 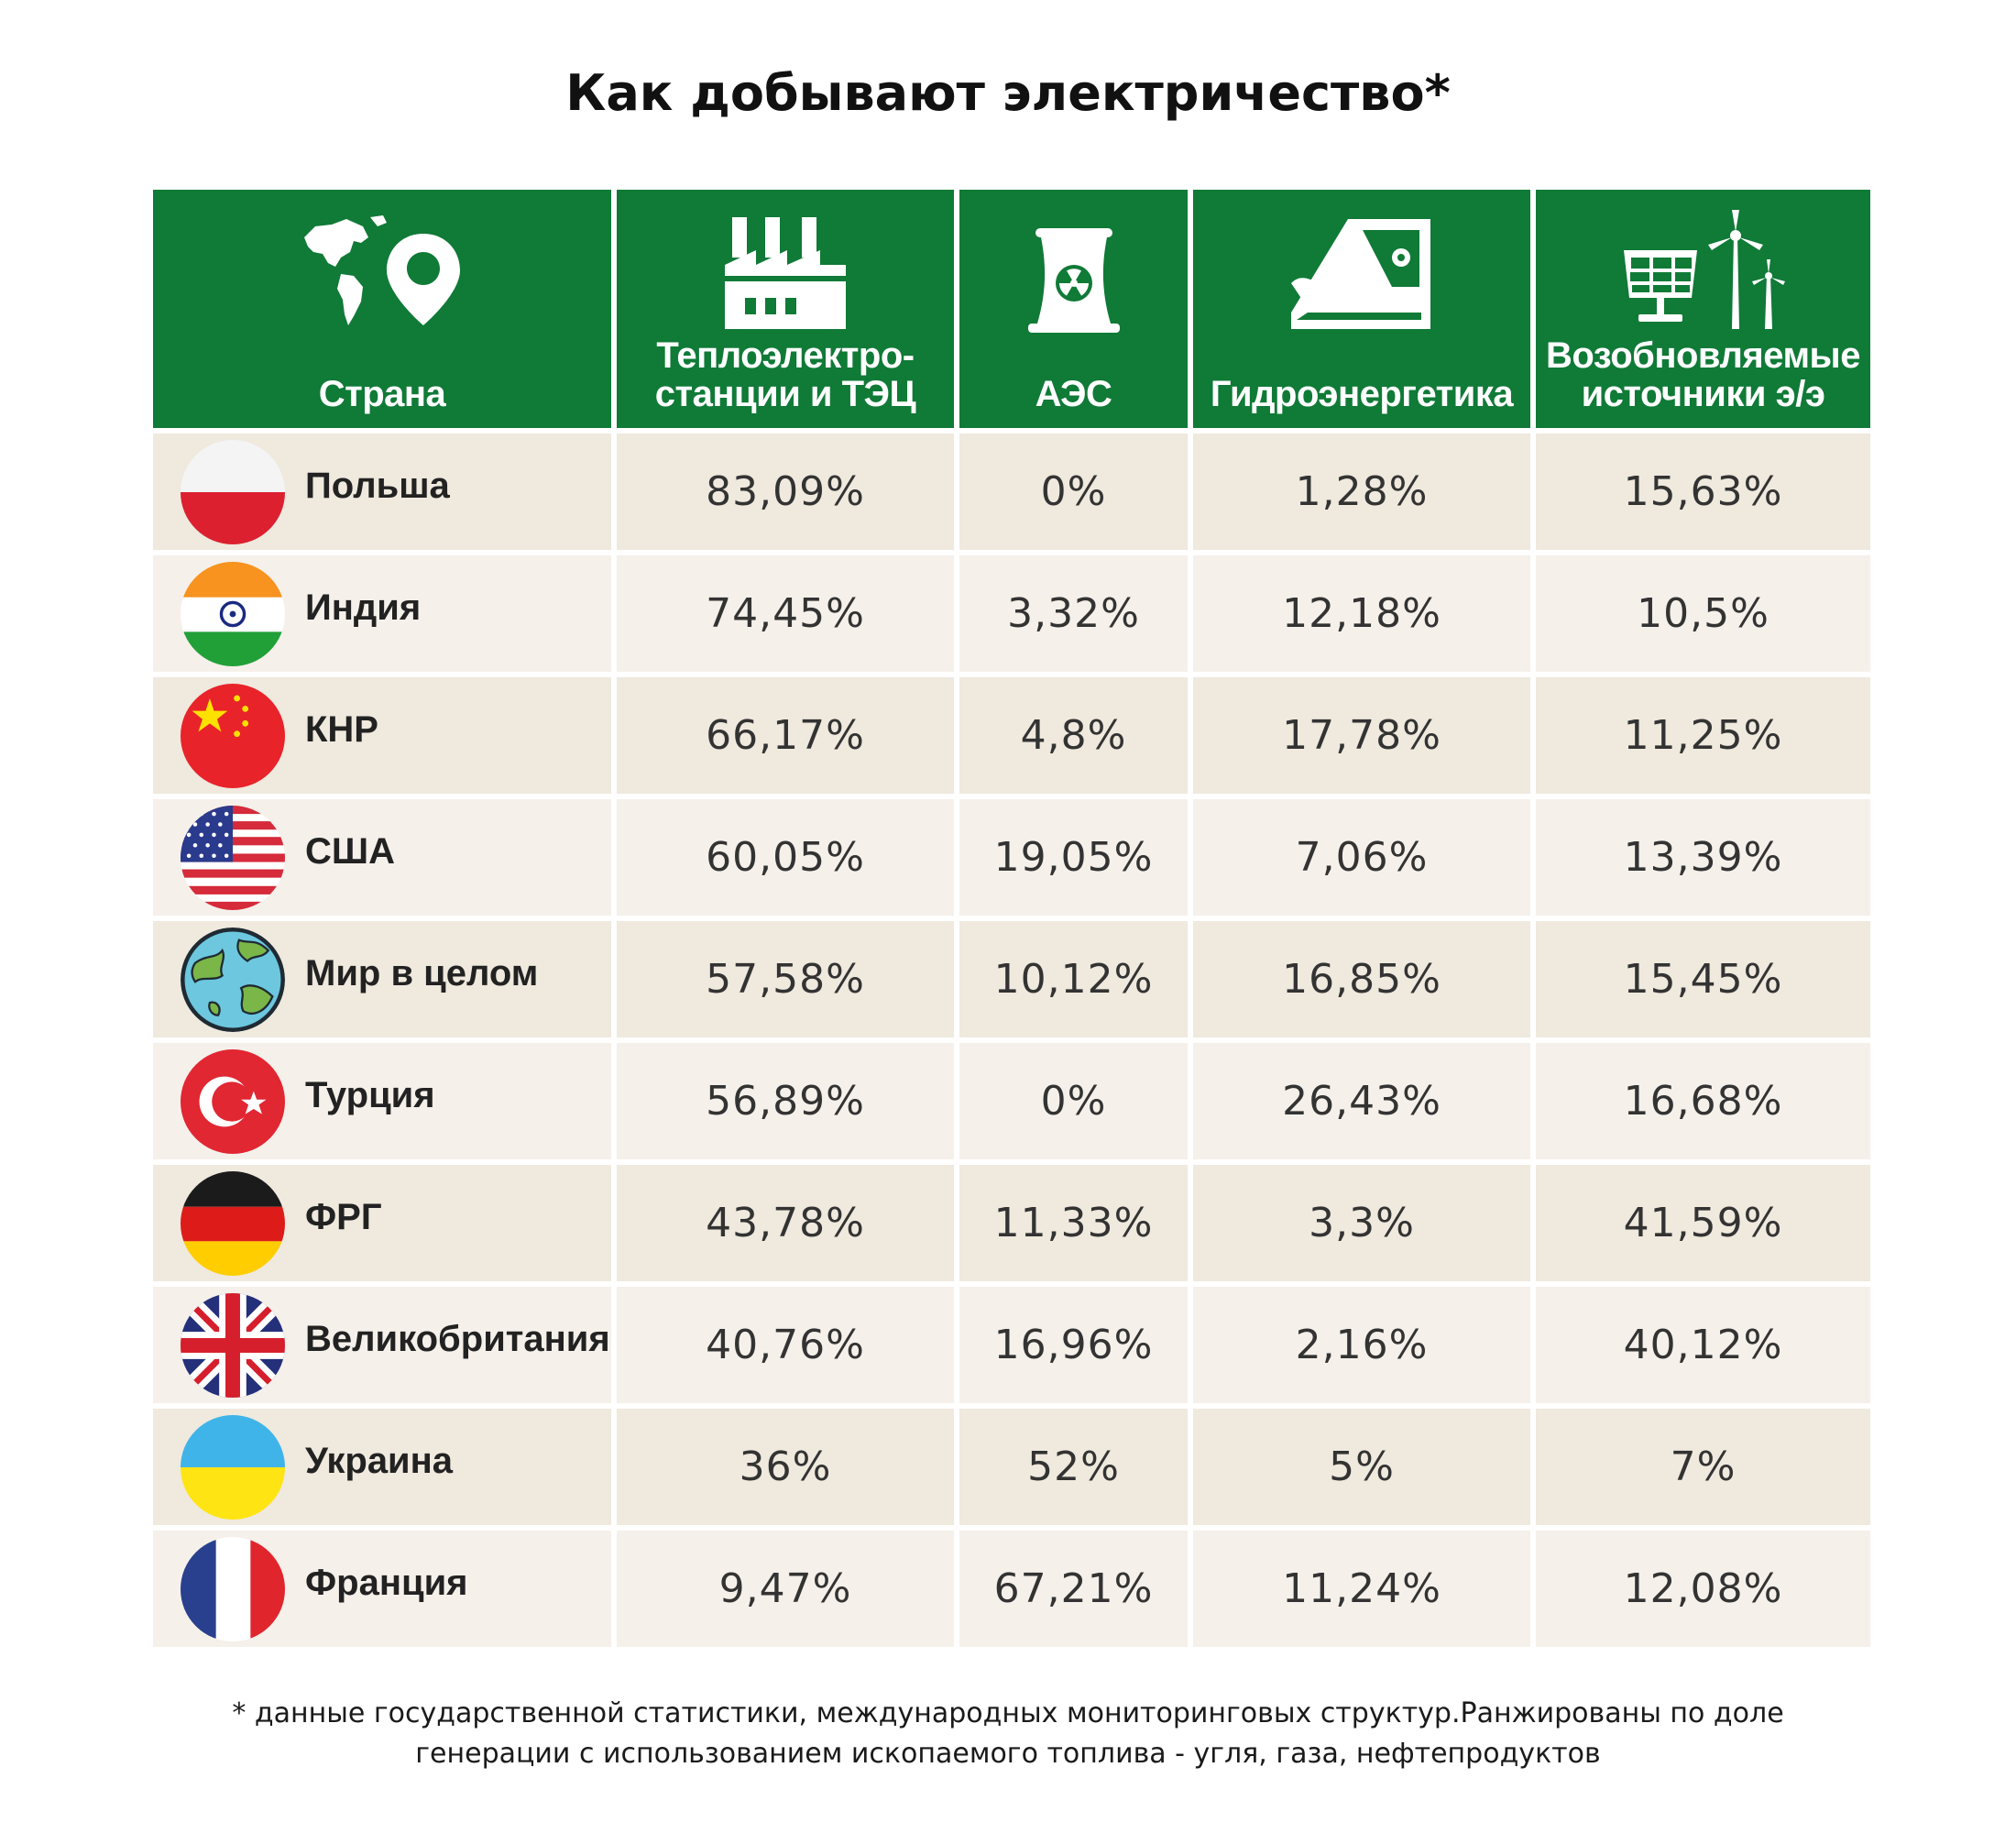 I want to click on table-row-uk-country: Великобритания, so click(x=382, y=1345).